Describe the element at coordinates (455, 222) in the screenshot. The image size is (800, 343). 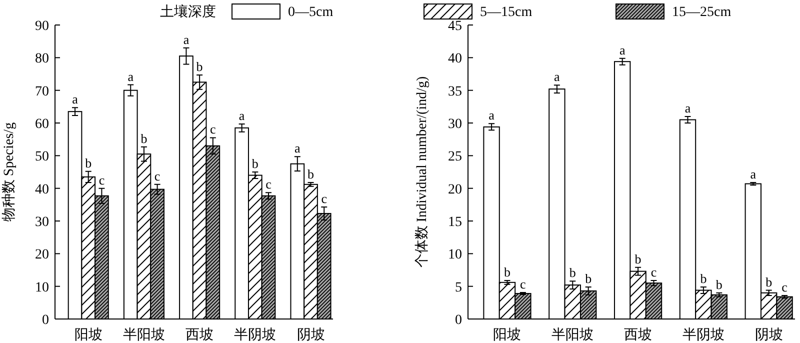
I see `y-tick-label: 15` at that location.